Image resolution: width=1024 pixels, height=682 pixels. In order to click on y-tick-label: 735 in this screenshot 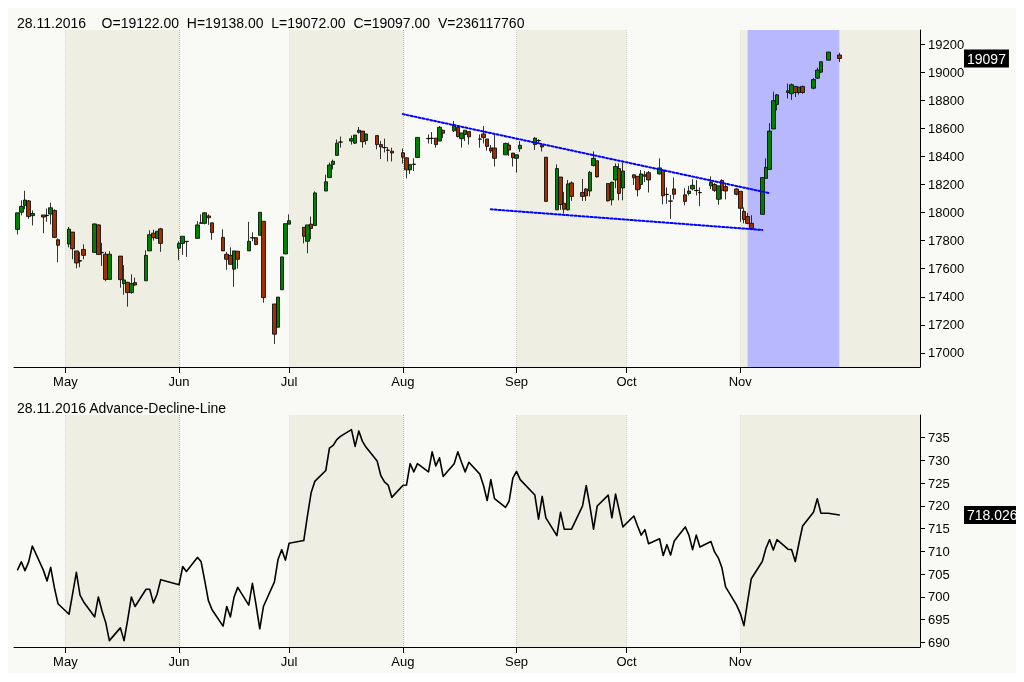, I will do `click(939, 438)`.